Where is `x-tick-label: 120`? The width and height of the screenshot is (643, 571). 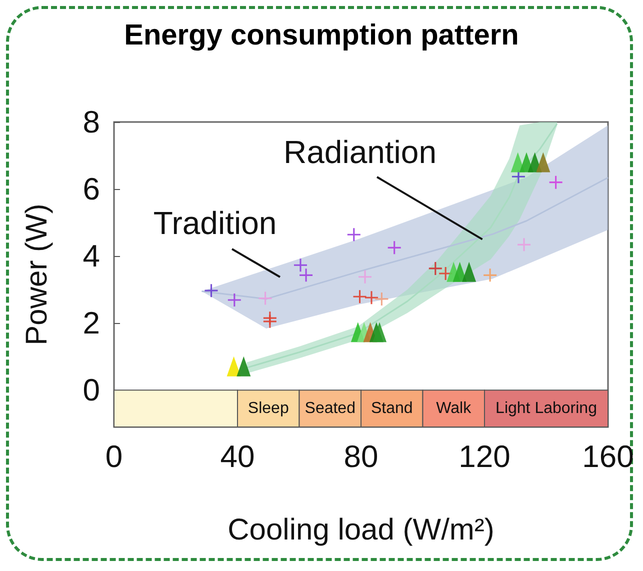
x-tick-label: 120 is located at coordinates (484, 456).